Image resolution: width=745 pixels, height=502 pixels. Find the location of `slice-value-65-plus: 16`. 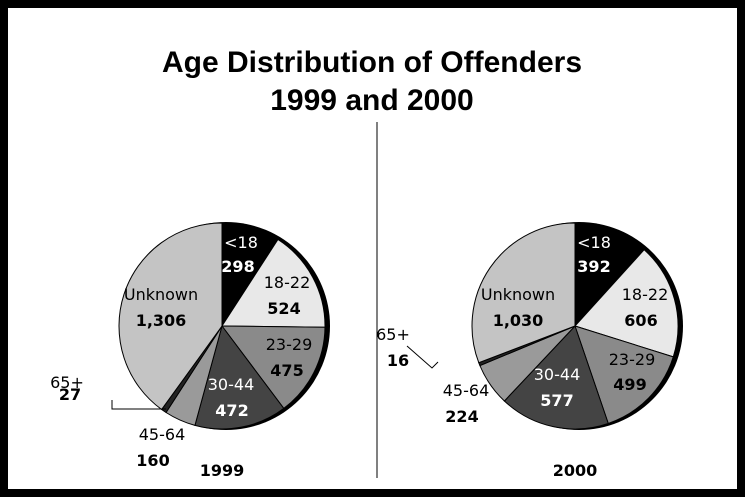

slice-value-65-plus: 16 is located at coordinates (398, 360).